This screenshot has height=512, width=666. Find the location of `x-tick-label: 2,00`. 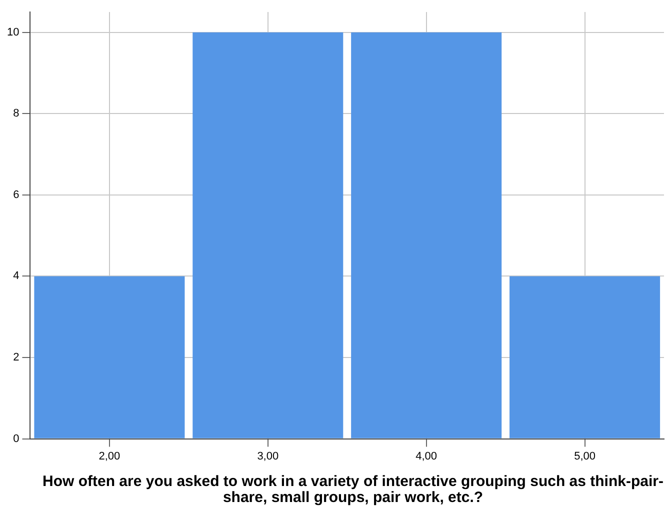

x-tick-label: 2,00 is located at coordinates (109, 456).